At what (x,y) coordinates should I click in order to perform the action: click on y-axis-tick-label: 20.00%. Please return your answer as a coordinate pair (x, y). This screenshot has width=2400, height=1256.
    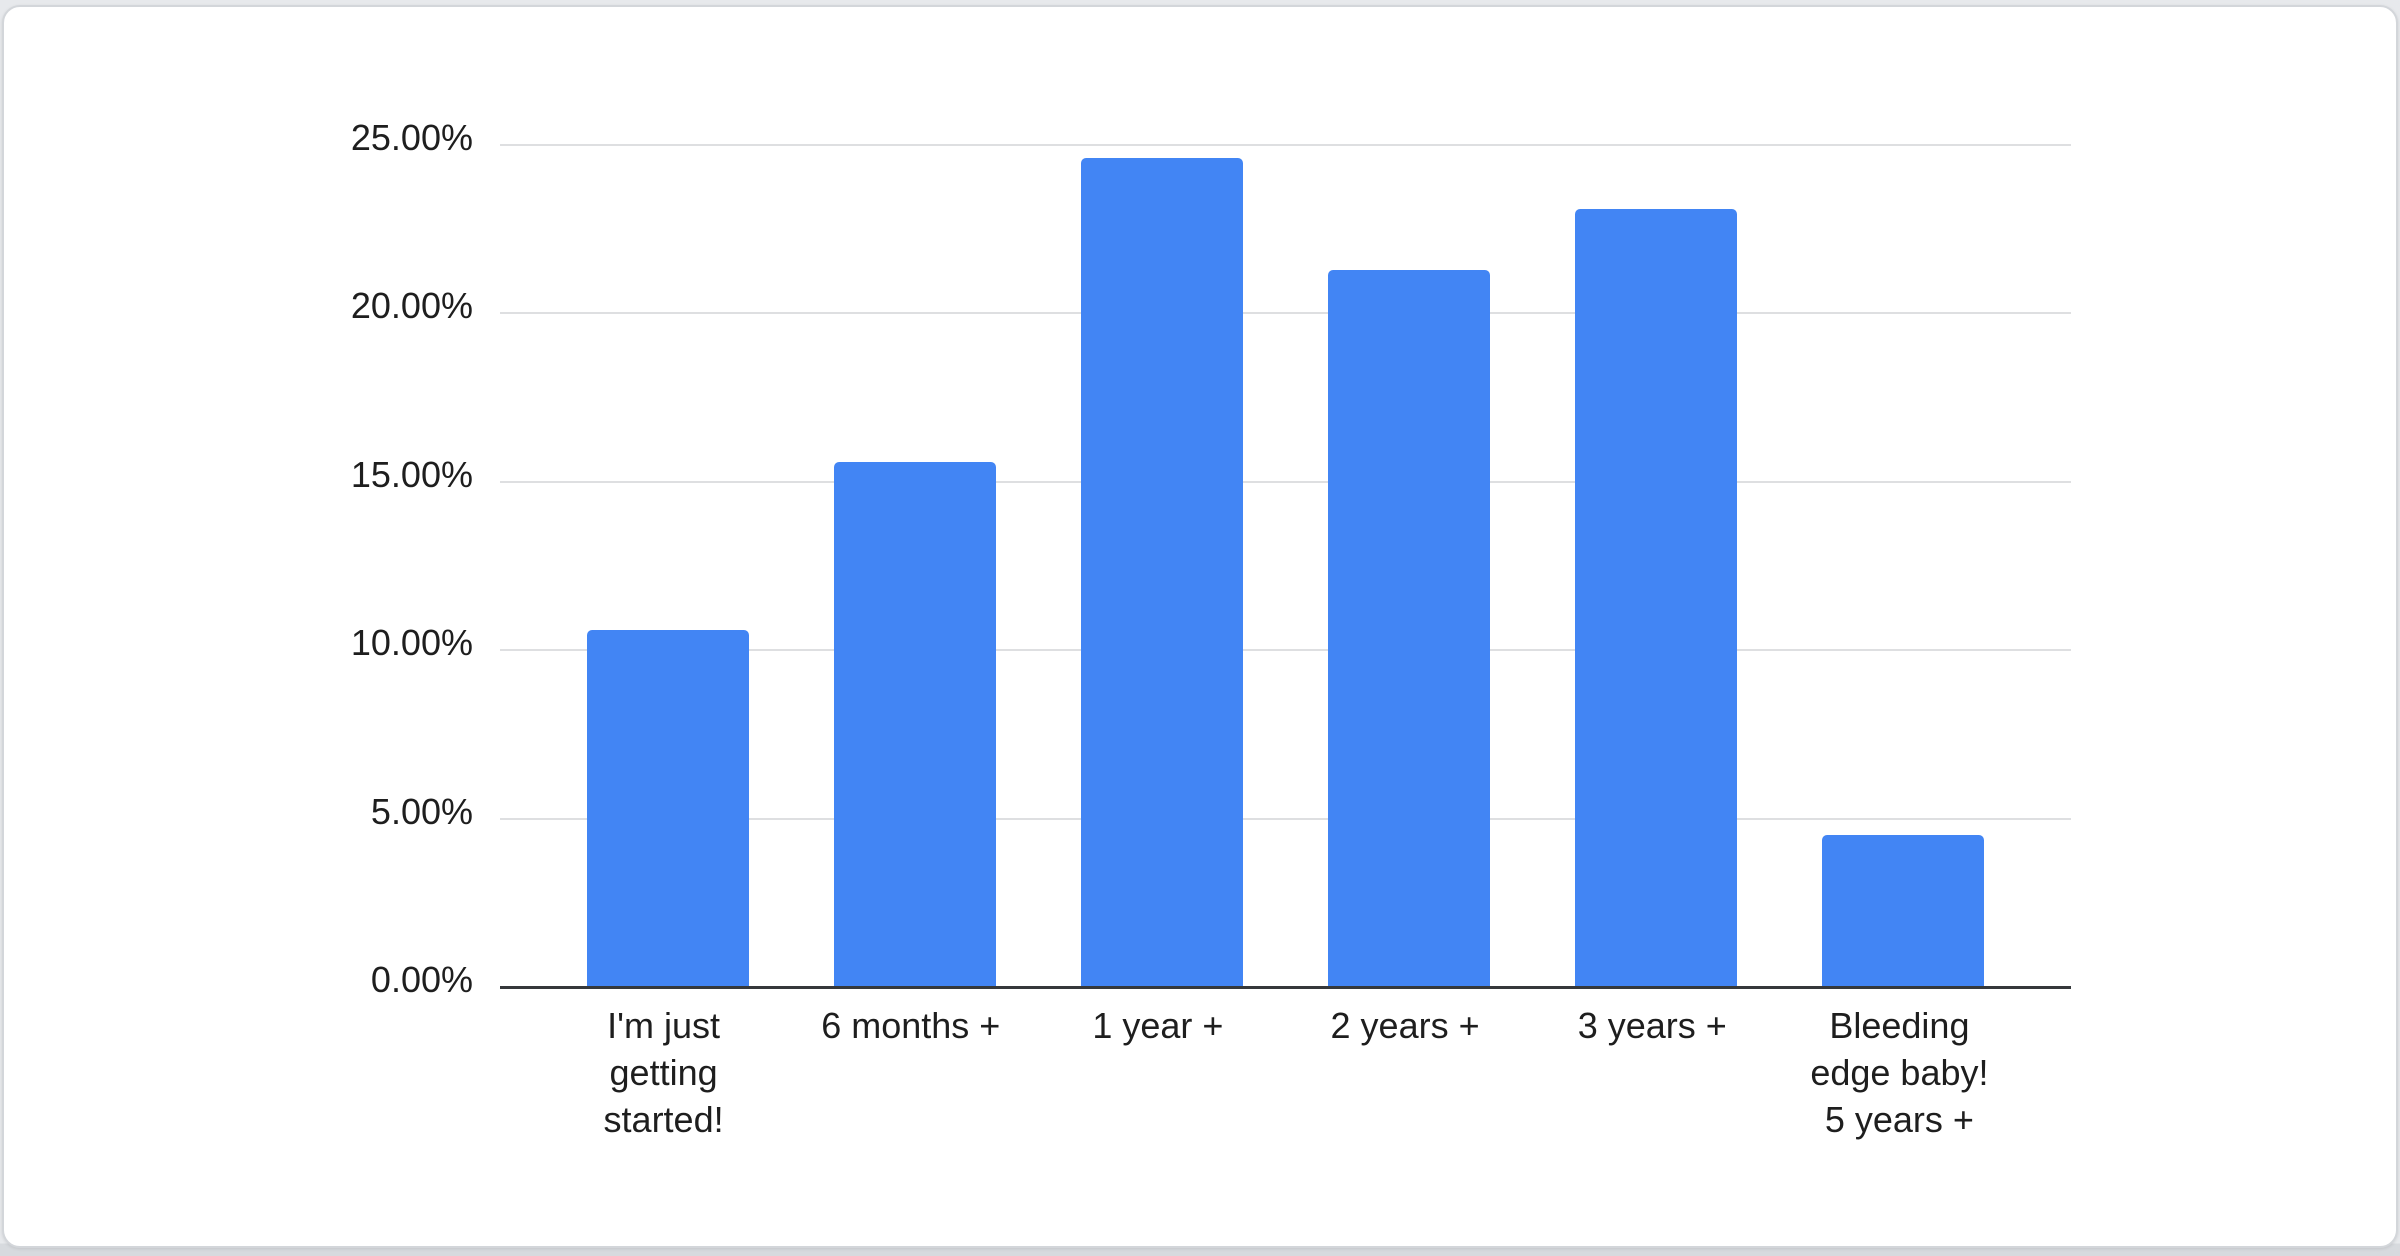
    Looking at the image, I should click on (411, 306).